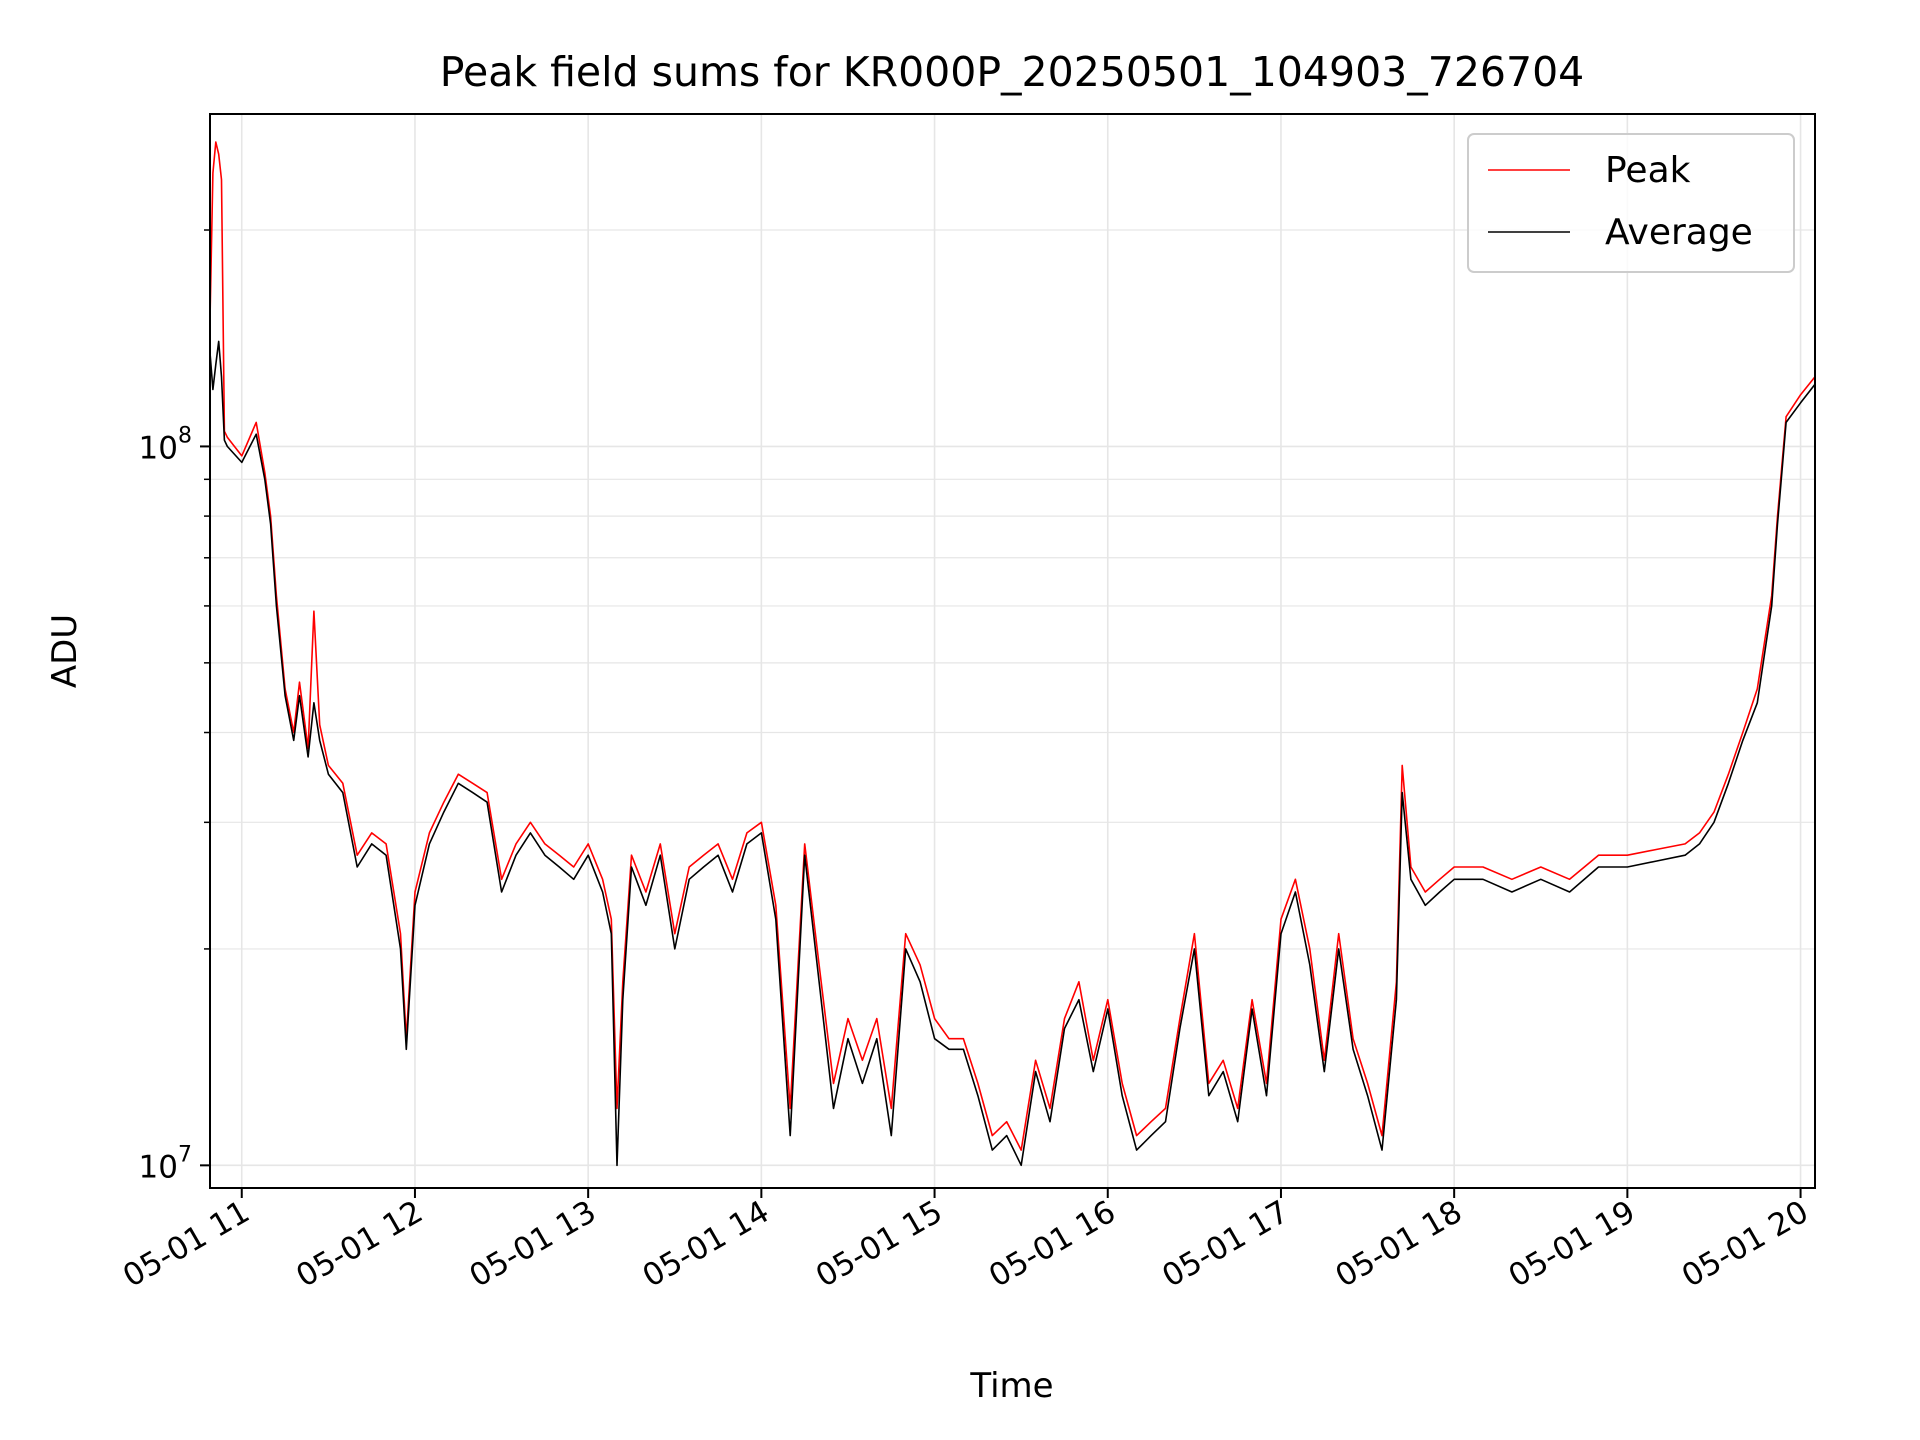 The height and width of the screenshot is (1440, 1920). Describe the element at coordinates (185, 435) in the screenshot. I see `y-tick-exponent: 8` at that location.